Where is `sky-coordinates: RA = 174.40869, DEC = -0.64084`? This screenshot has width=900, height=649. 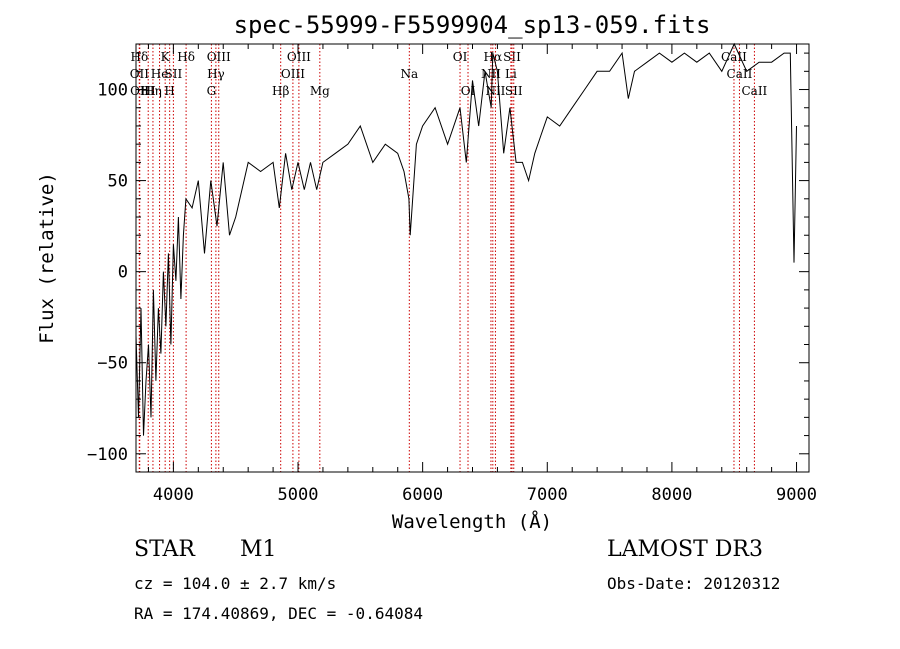 sky-coordinates: RA = 174.40869, DEC = -0.64084 is located at coordinates (278, 613).